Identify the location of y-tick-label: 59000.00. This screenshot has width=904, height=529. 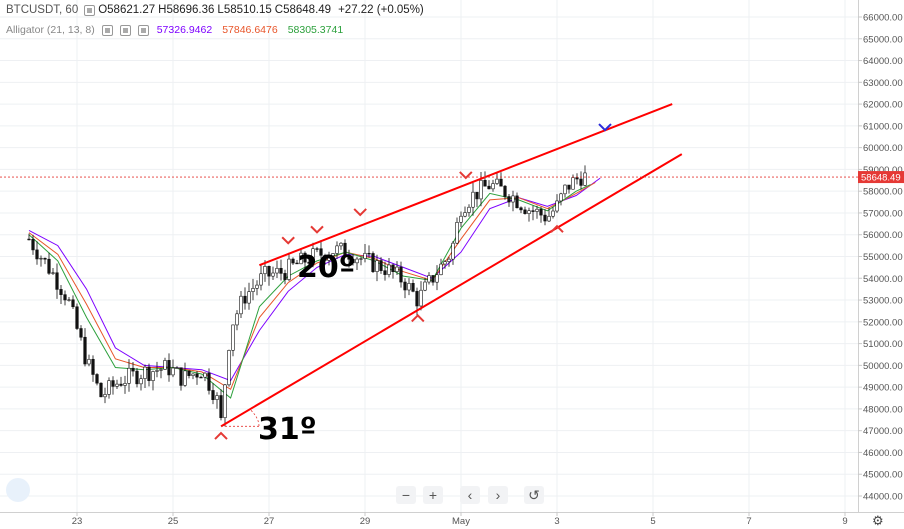
(883, 170).